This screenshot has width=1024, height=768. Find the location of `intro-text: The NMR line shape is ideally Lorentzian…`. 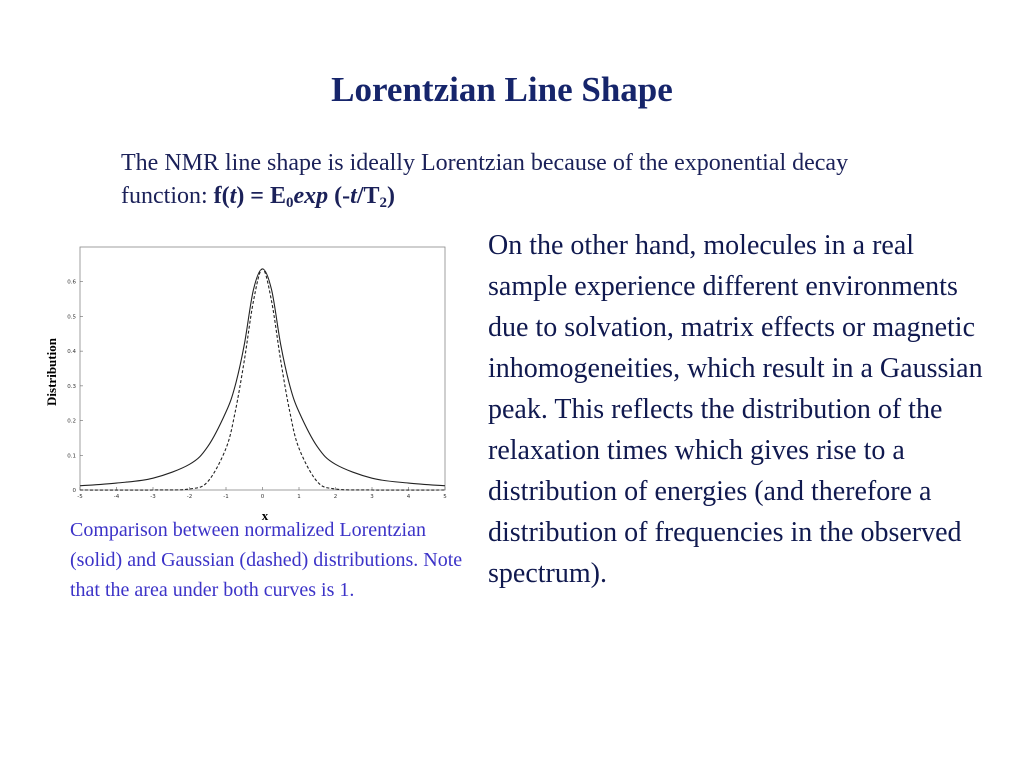

intro-text: The NMR line shape is ideally Lorentzian… is located at coordinates (485, 179).